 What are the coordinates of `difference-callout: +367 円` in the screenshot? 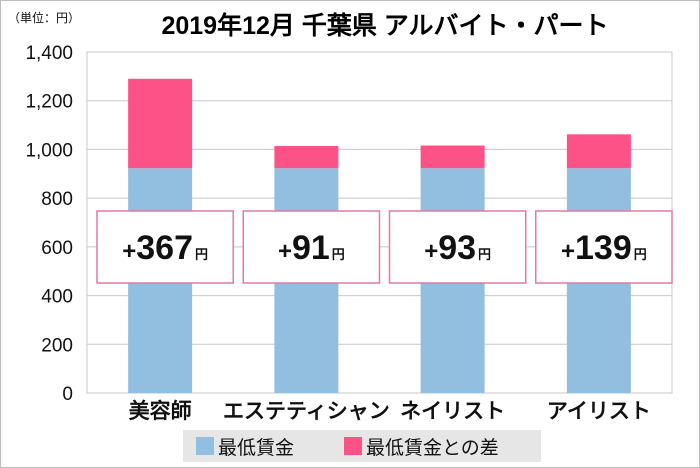 It's located at (165, 247).